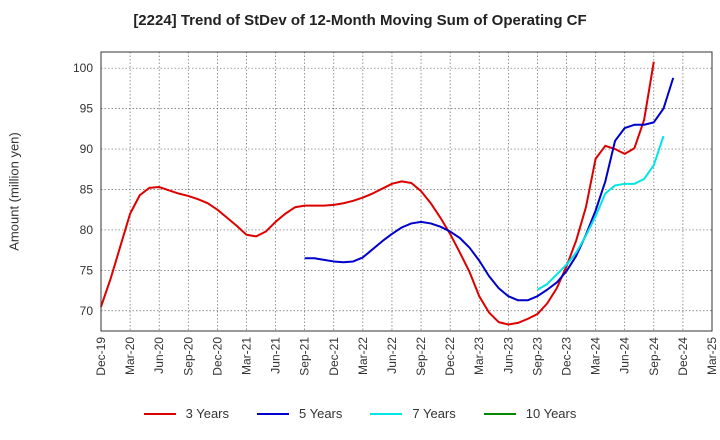 The height and width of the screenshot is (440, 720). What do you see at coordinates (421, 356) in the screenshot?
I see `x-tick-label: Sep-22` at bounding box center [421, 356].